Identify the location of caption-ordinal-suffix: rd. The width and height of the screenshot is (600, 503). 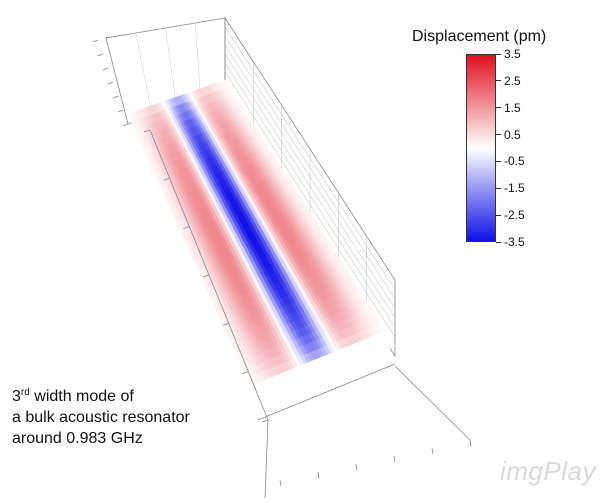
(25, 392).